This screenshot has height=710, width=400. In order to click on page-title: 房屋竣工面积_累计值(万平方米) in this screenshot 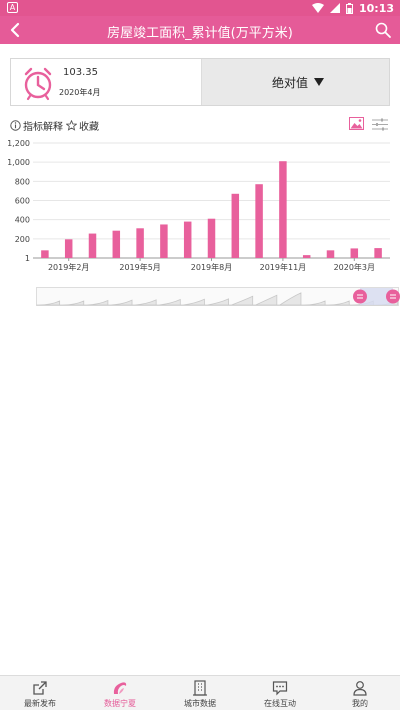, I will do `click(200, 33)`.